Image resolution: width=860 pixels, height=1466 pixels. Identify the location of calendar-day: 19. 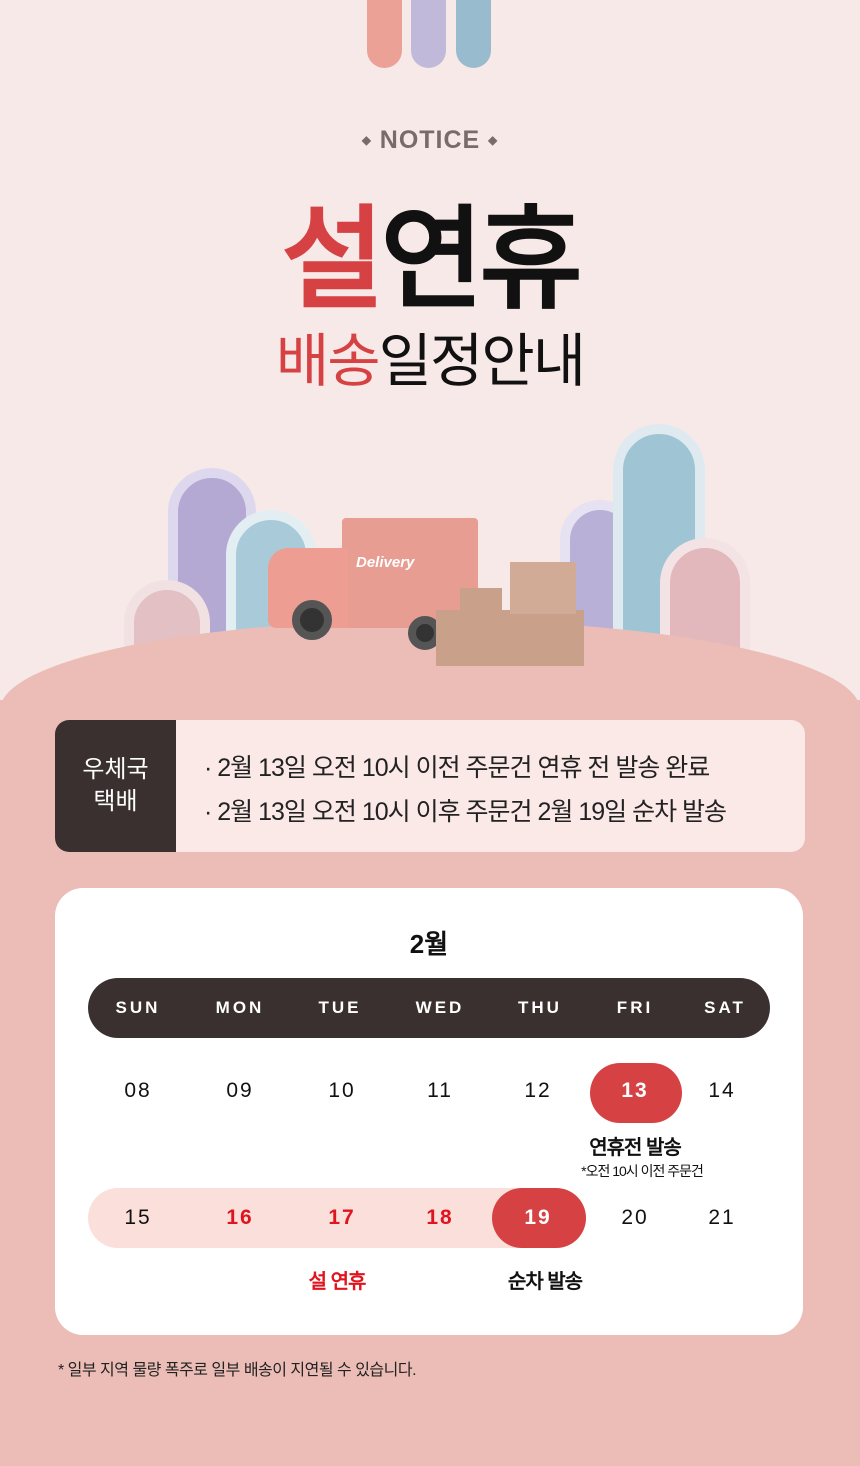
(538, 1217).